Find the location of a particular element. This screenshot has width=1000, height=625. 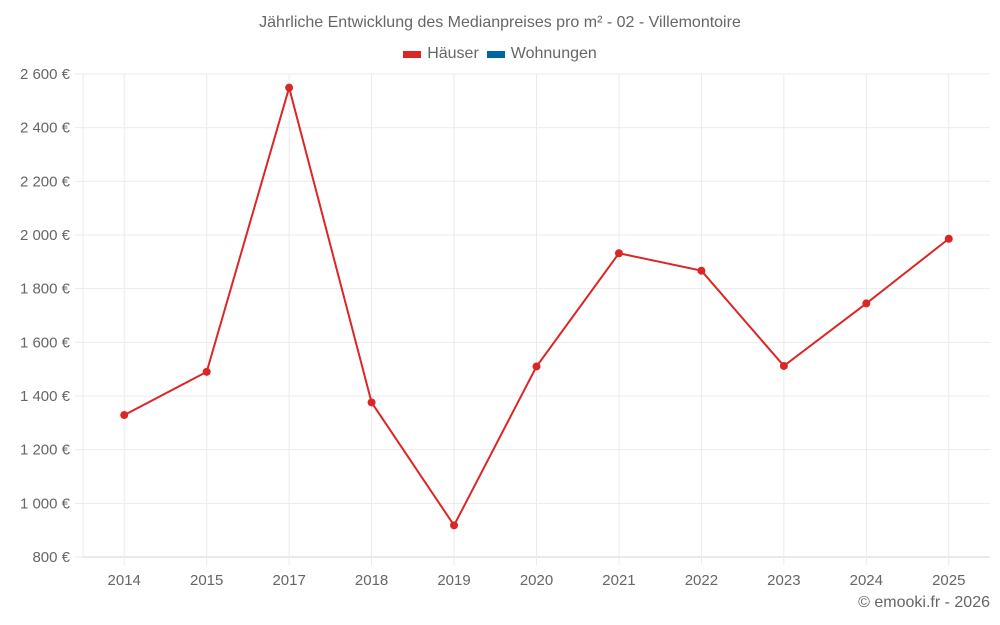

legend-swatch-wohnungen is located at coordinates (495, 54).